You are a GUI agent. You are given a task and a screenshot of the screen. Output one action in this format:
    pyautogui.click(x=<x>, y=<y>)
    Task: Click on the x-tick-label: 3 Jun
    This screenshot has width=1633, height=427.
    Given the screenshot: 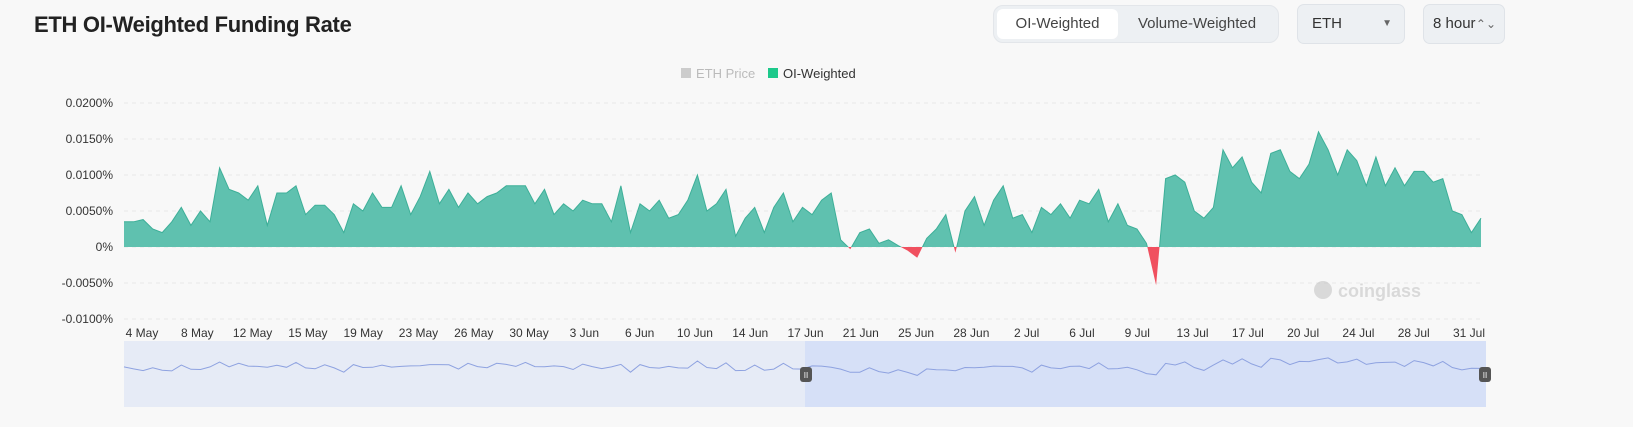 What is the action you would take?
    pyautogui.click(x=584, y=333)
    